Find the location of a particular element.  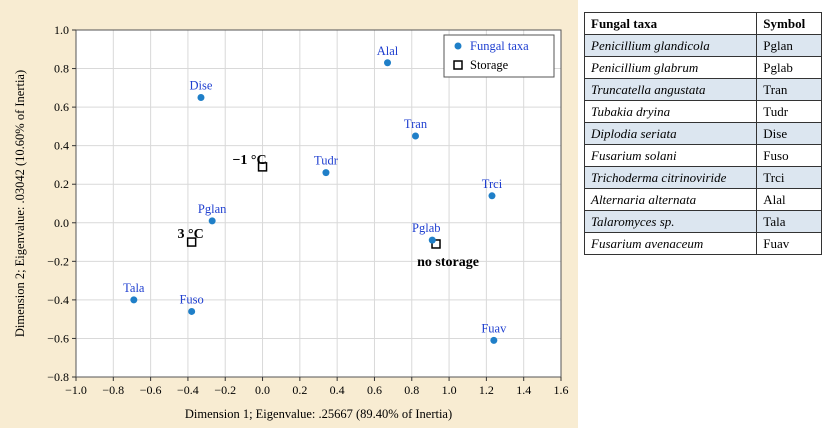

table-row: Trichoderma citrinoviride Trci is located at coordinates (702, 177).